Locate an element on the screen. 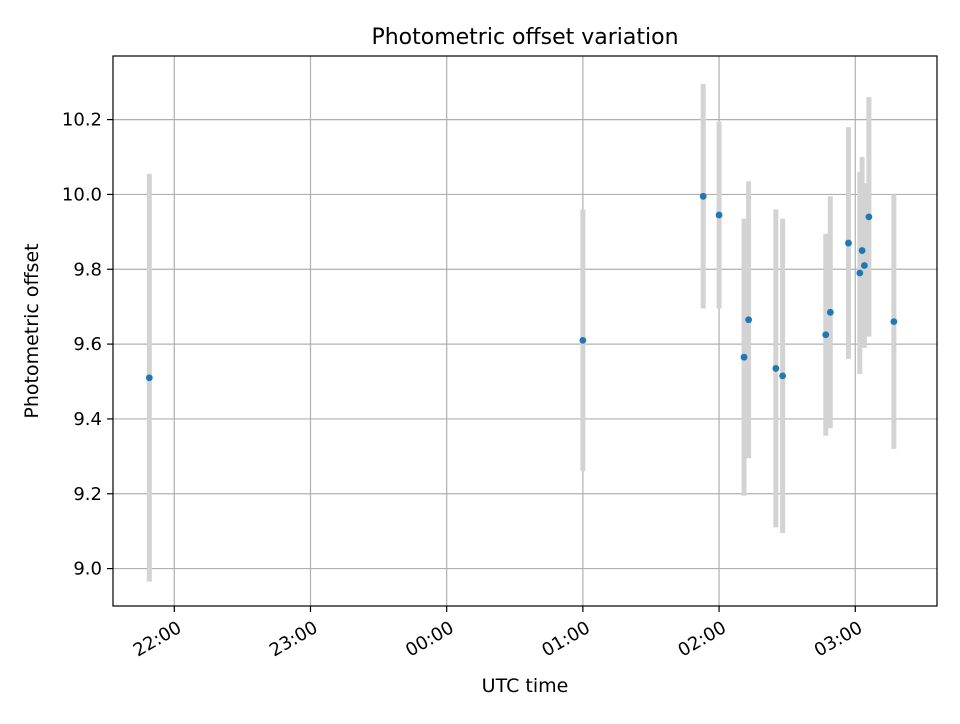  x-tick-label: 00:00 is located at coordinates (429, 639).